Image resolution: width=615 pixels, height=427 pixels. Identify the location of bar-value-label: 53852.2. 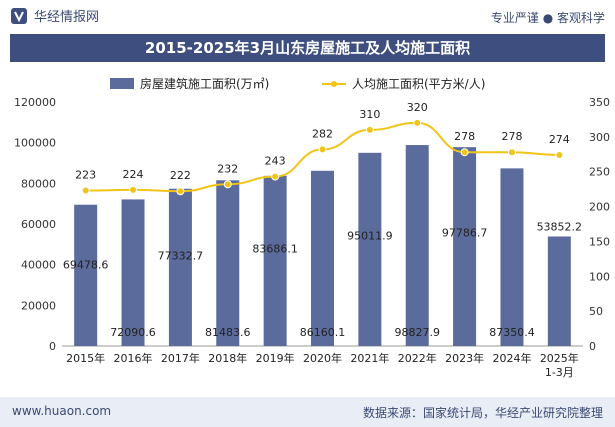
(560, 227).